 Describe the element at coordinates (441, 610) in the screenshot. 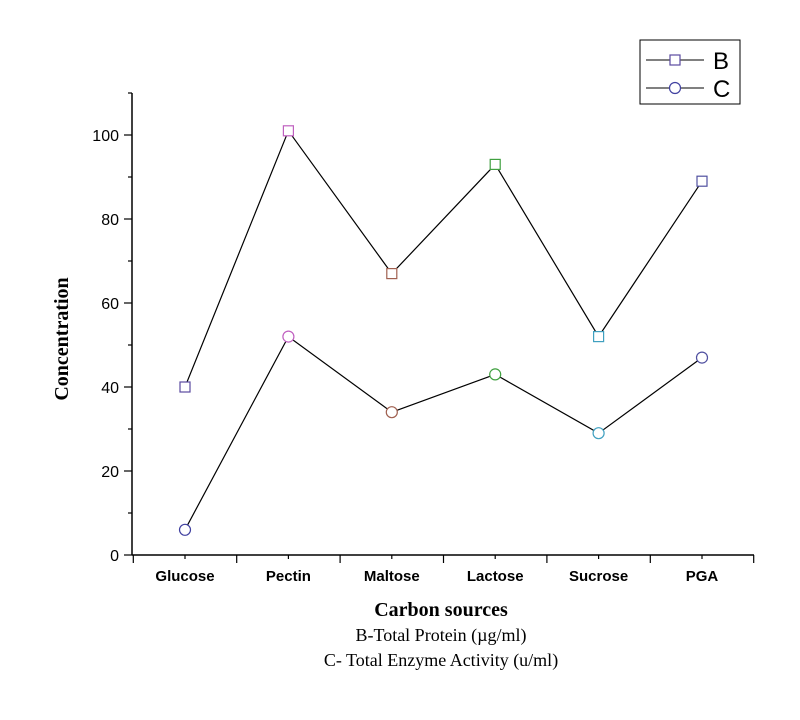

I see `x-axis-title: Carbon sources` at that location.